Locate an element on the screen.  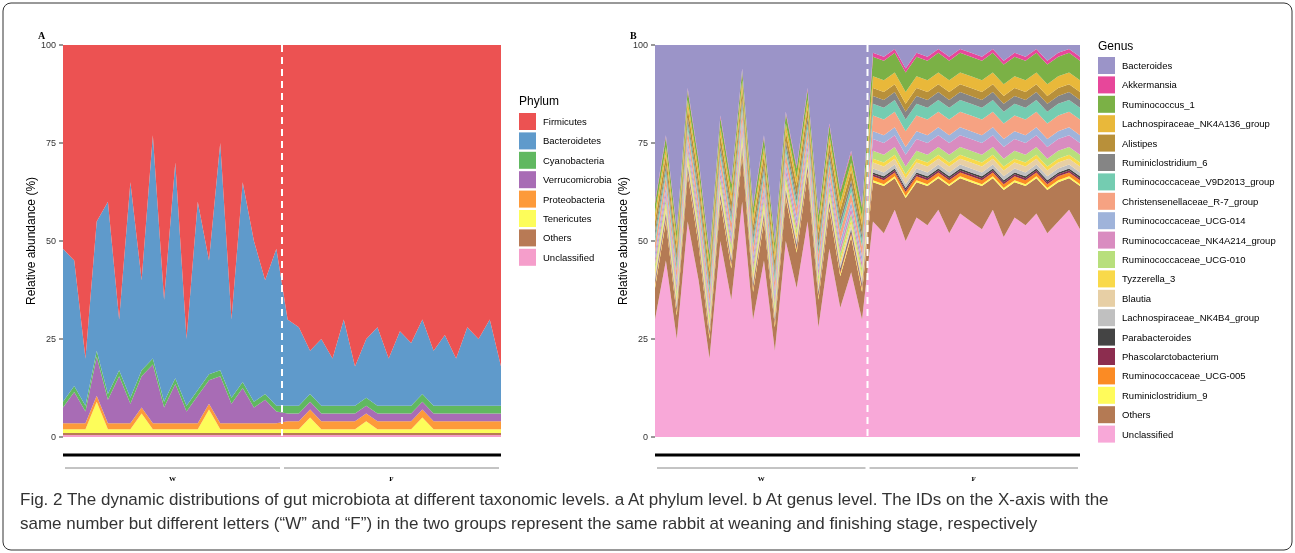
legend-label: Lachnospiraceae_NK4A136_group is located at coordinates (1196, 124).